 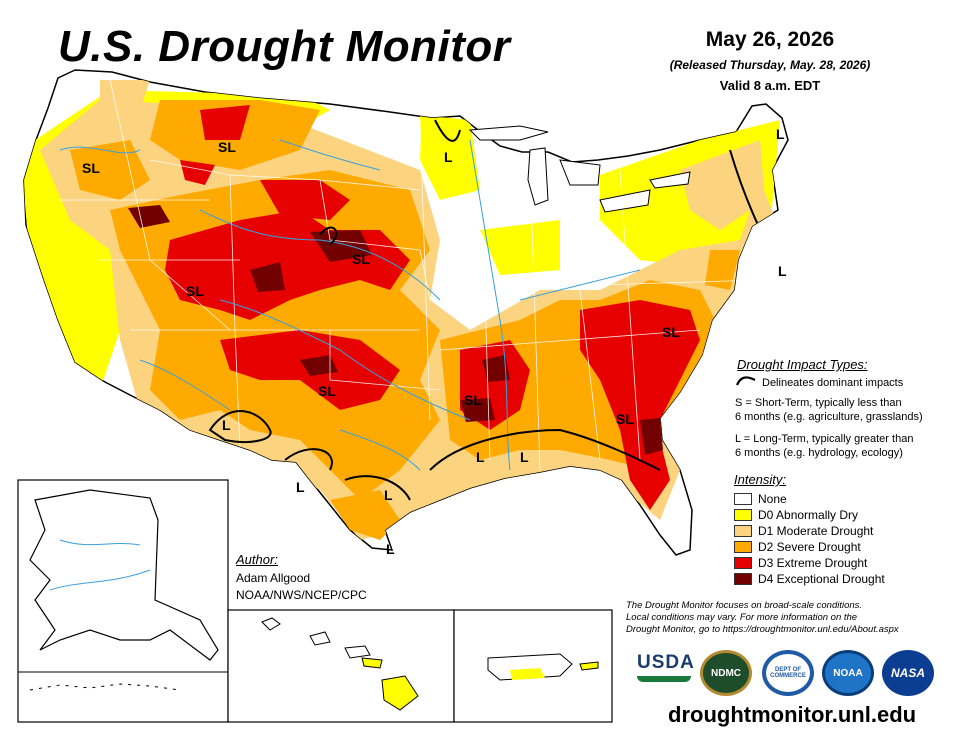 What do you see at coordinates (743, 531) in the screenshot?
I see `swatch-d1` at bounding box center [743, 531].